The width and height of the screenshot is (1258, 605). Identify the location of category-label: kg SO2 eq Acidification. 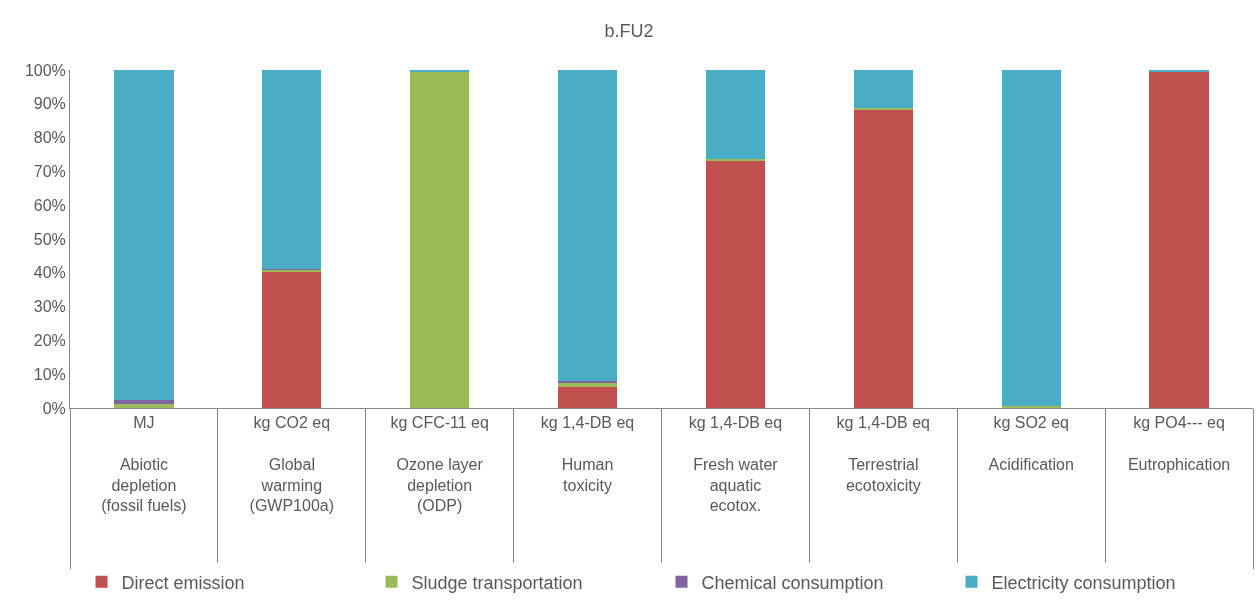
(1031, 443).